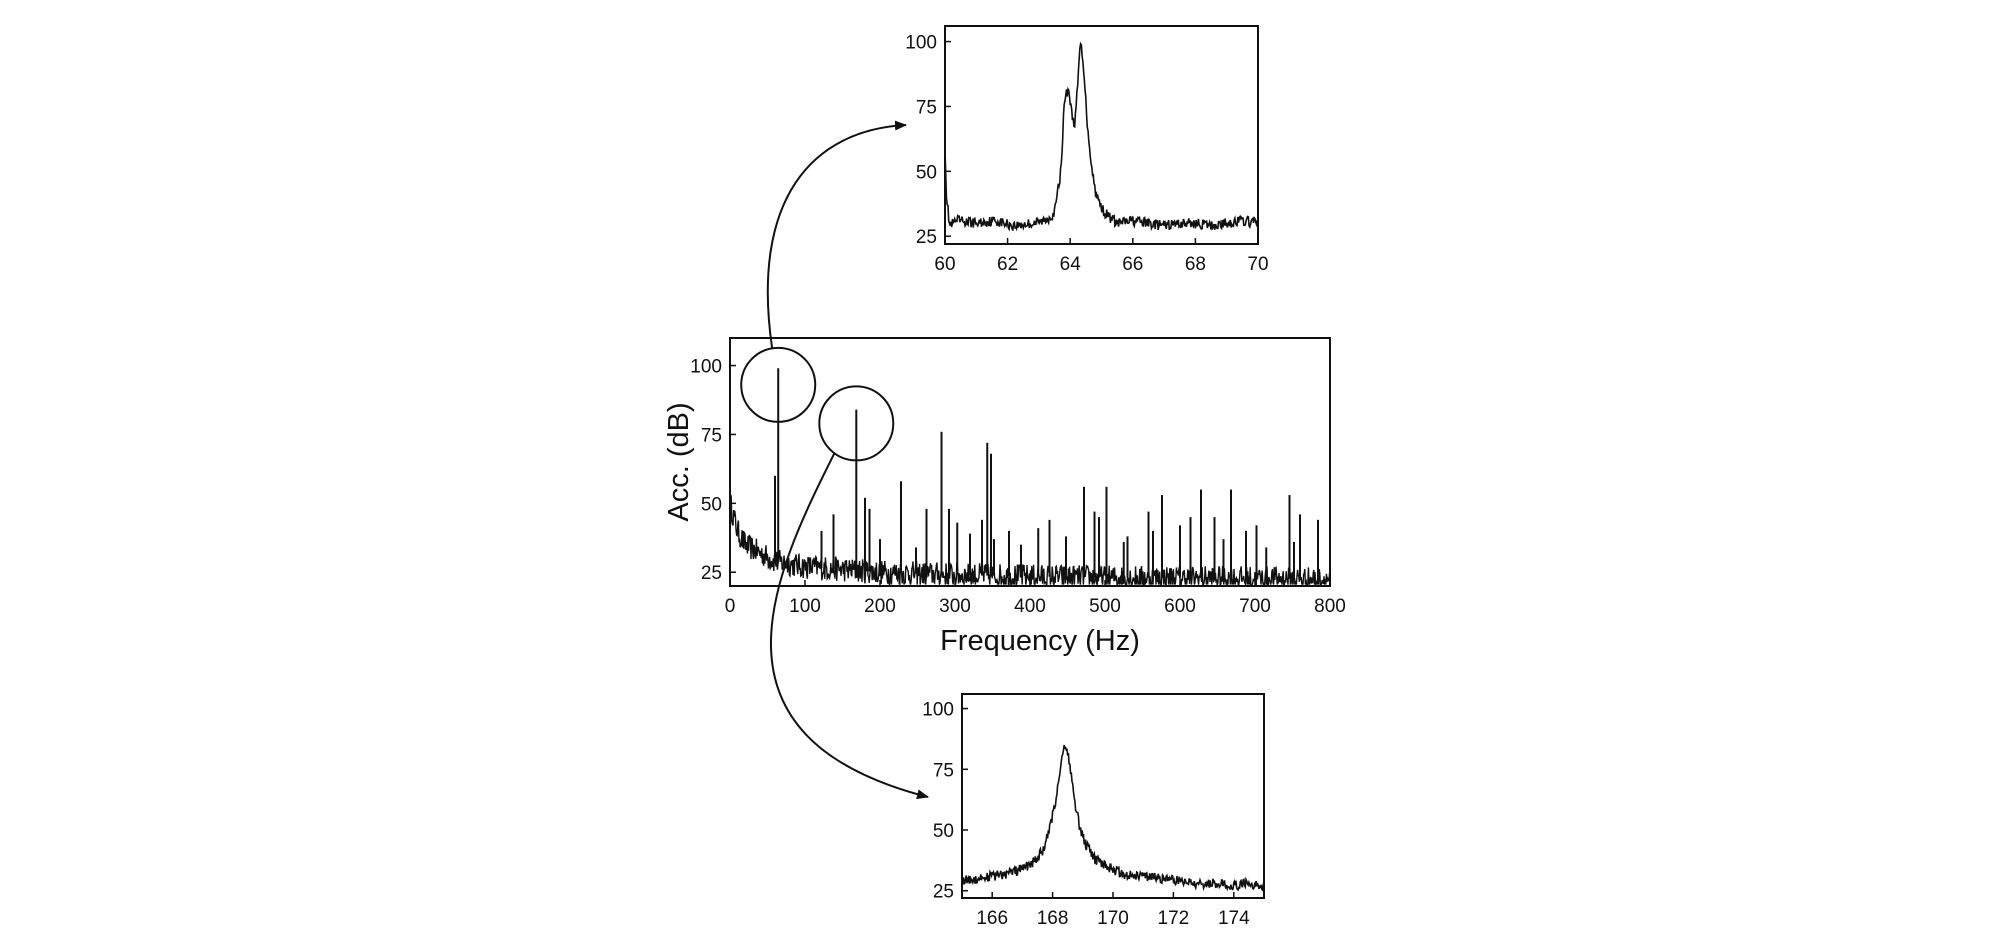 The height and width of the screenshot is (940, 2008). Describe the element at coordinates (1030, 541) in the screenshot. I see `main-noise-floor-line` at that location.